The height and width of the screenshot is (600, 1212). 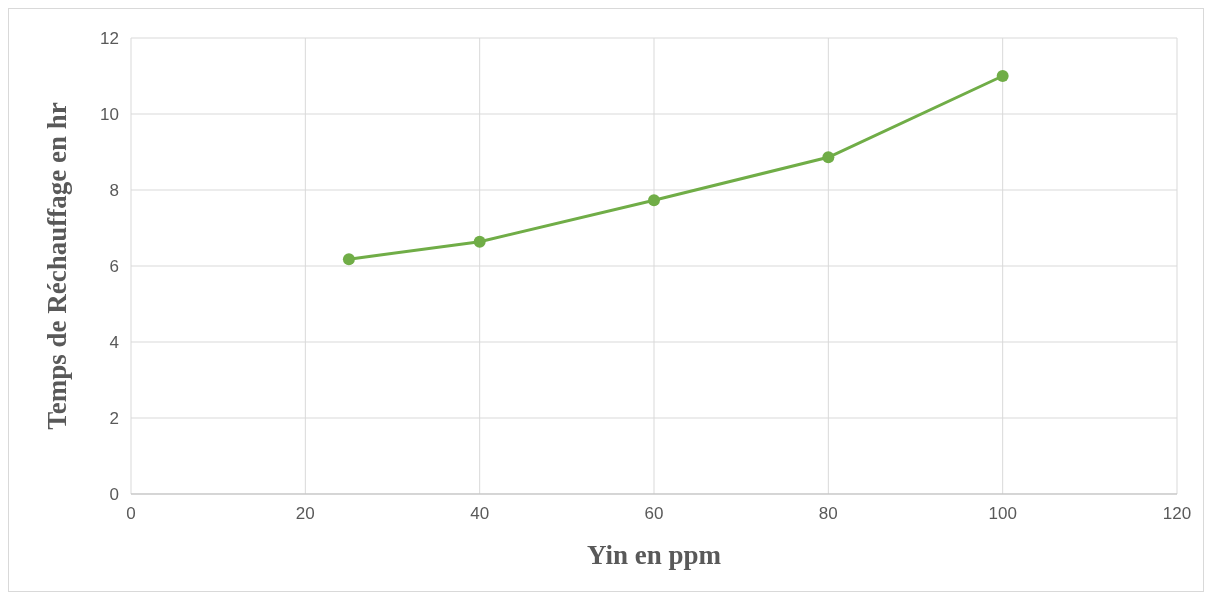 I want to click on y-tick-label: 6, so click(x=114, y=266).